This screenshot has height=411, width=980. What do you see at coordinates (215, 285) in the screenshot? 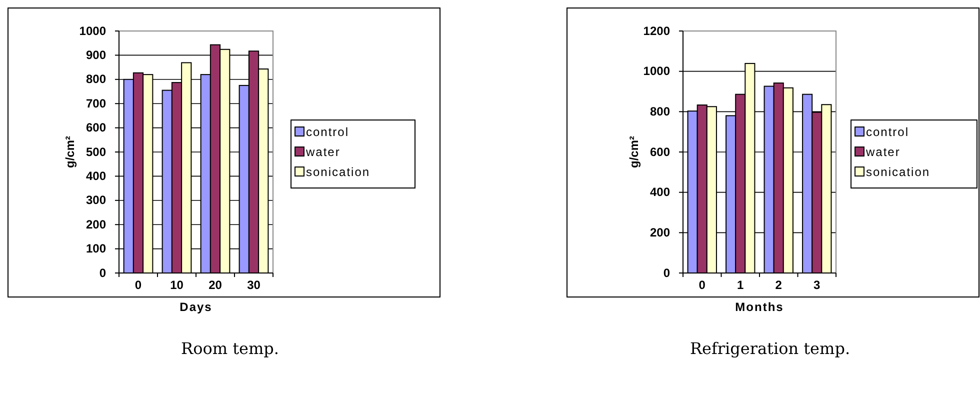
I see `x-tick-label: 20` at bounding box center [215, 285].